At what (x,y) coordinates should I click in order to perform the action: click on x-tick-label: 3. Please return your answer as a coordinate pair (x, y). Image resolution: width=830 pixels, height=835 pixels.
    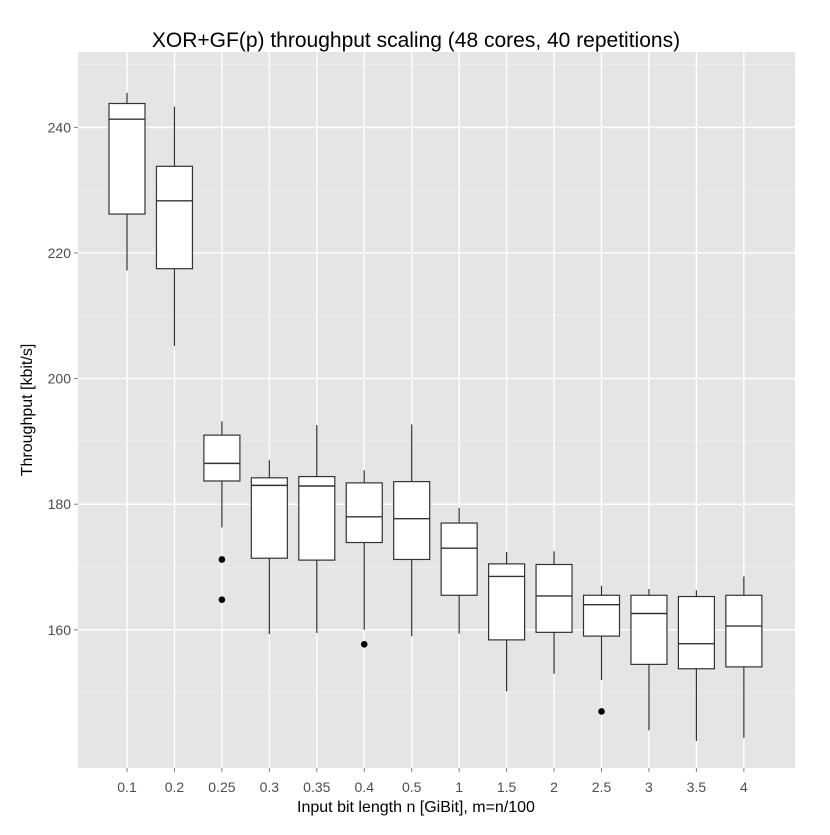
    Looking at the image, I should click on (649, 787).